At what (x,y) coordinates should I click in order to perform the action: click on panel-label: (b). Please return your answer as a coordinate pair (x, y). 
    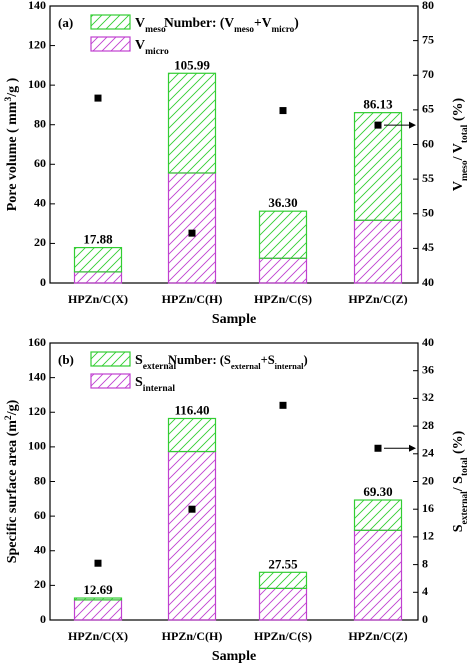
    Looking at the image, I should click on (66, 359).